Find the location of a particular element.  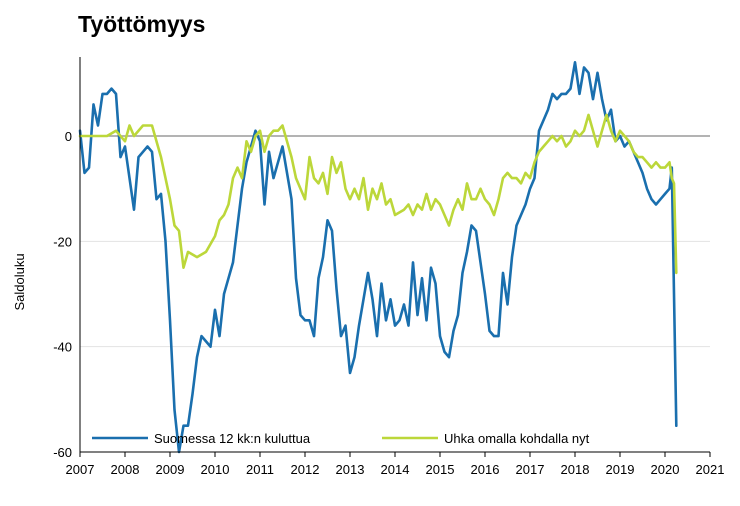

y-axis-label: Saldoluku is located at coordinates (19, 281).